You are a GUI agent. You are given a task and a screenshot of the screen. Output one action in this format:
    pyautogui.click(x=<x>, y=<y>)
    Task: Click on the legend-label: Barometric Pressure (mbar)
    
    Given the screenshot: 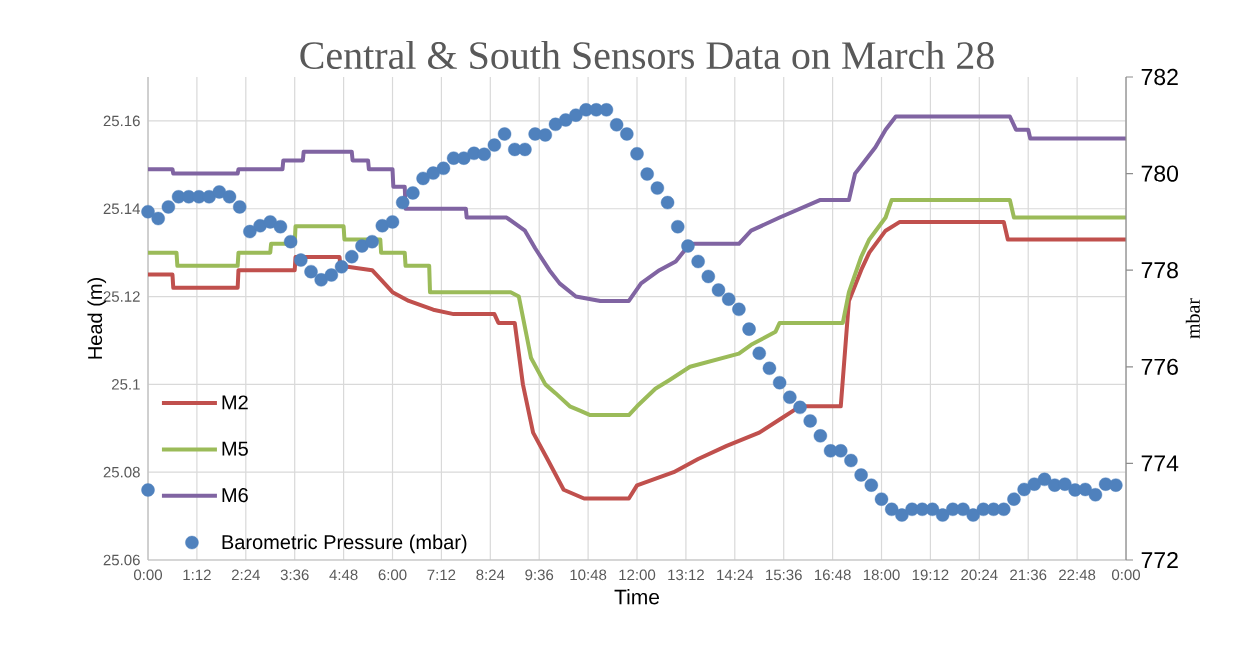 What is the action you would take?
    pyautogui.click(x=344, y=544)
    